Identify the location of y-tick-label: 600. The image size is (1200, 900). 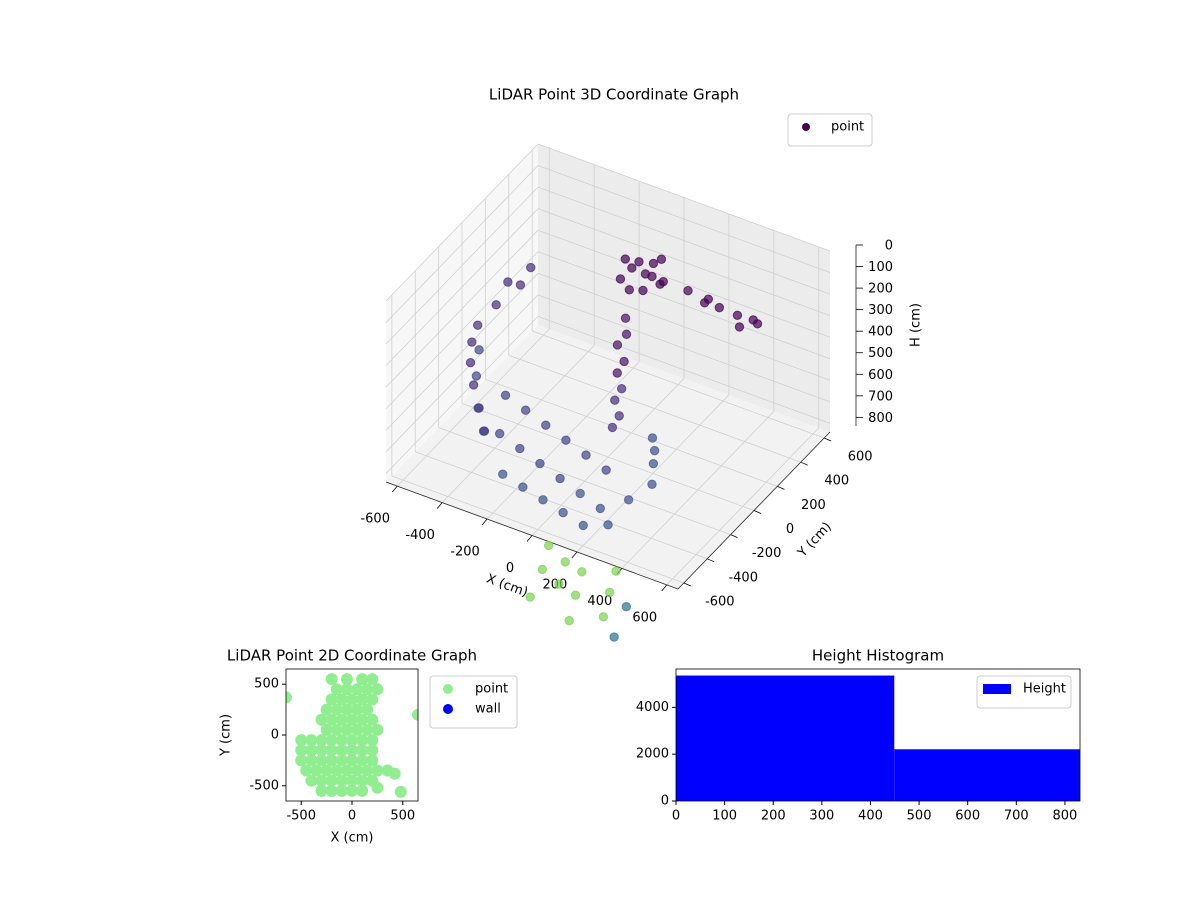
(860, 457).